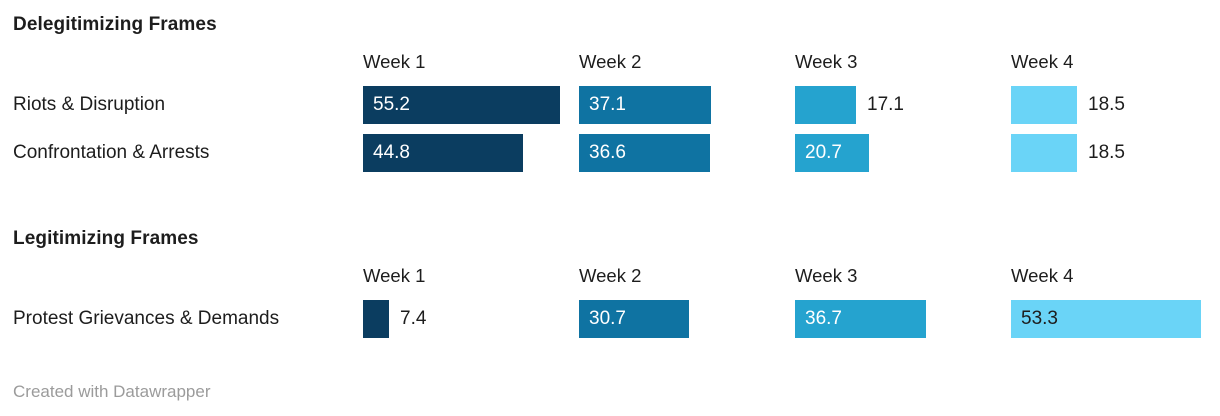  What do you see at coordinates (885, 104) in the screenshot?
I see `bar-value: 17.1` at bounding box center [885, 104].